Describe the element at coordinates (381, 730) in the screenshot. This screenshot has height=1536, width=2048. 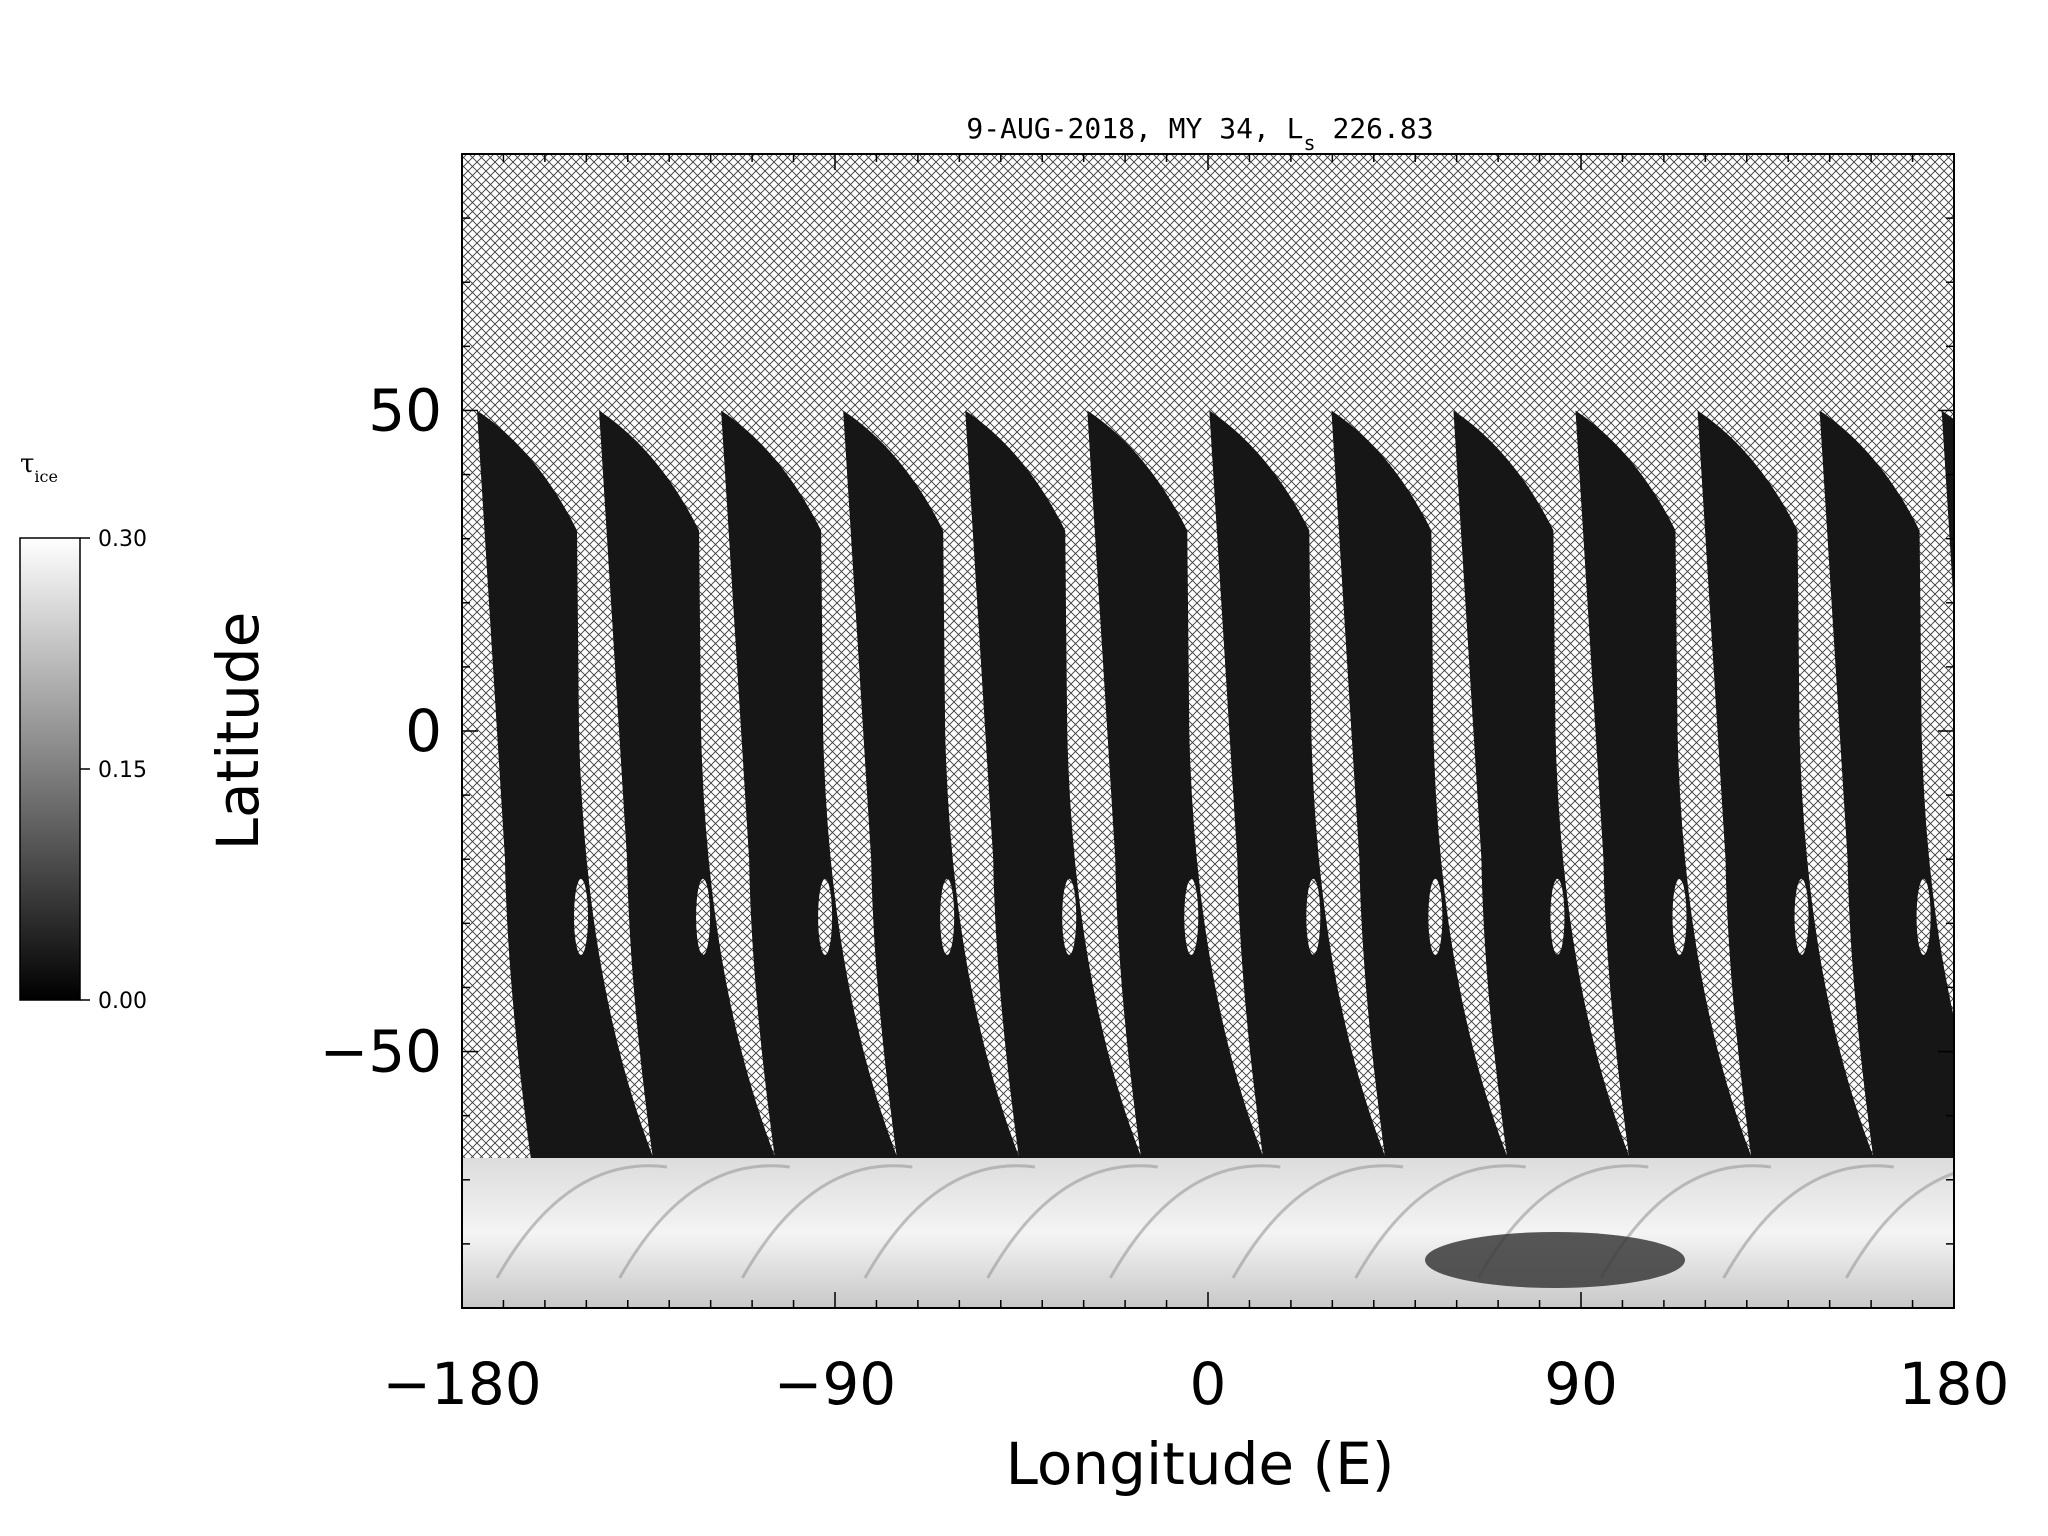
I see `y-tick-labels: −50 0 50` at that location.